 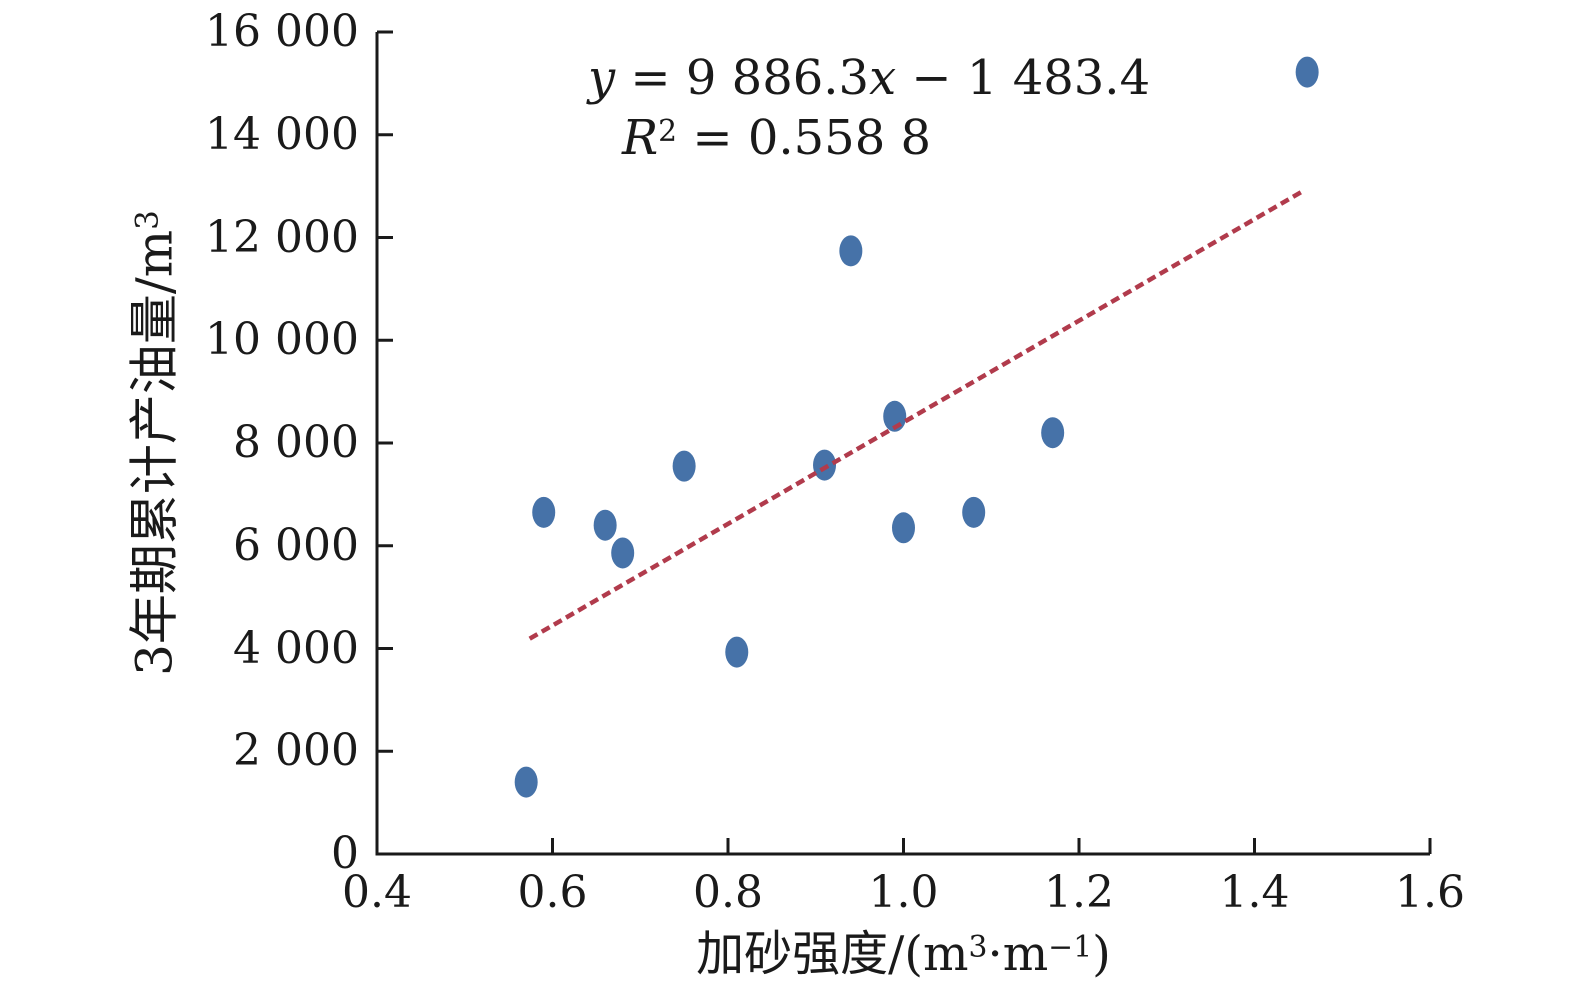 I want to click on y-tick-label: 0, so click(x=345, y=853).